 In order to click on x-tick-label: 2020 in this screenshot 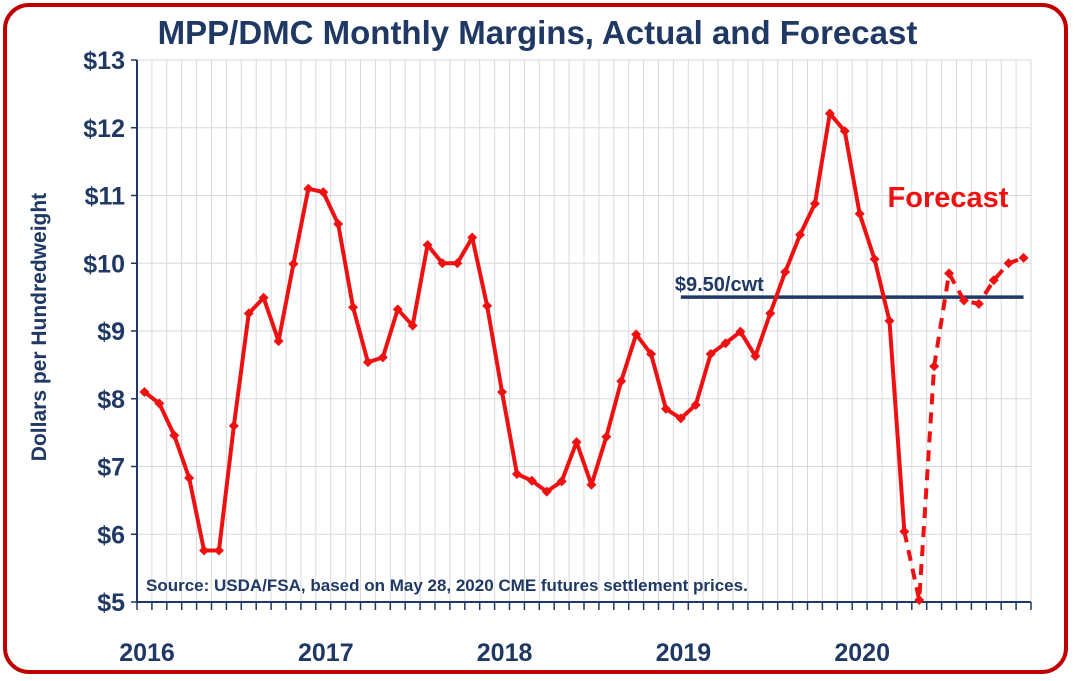, I will do `click(862, 653)`.